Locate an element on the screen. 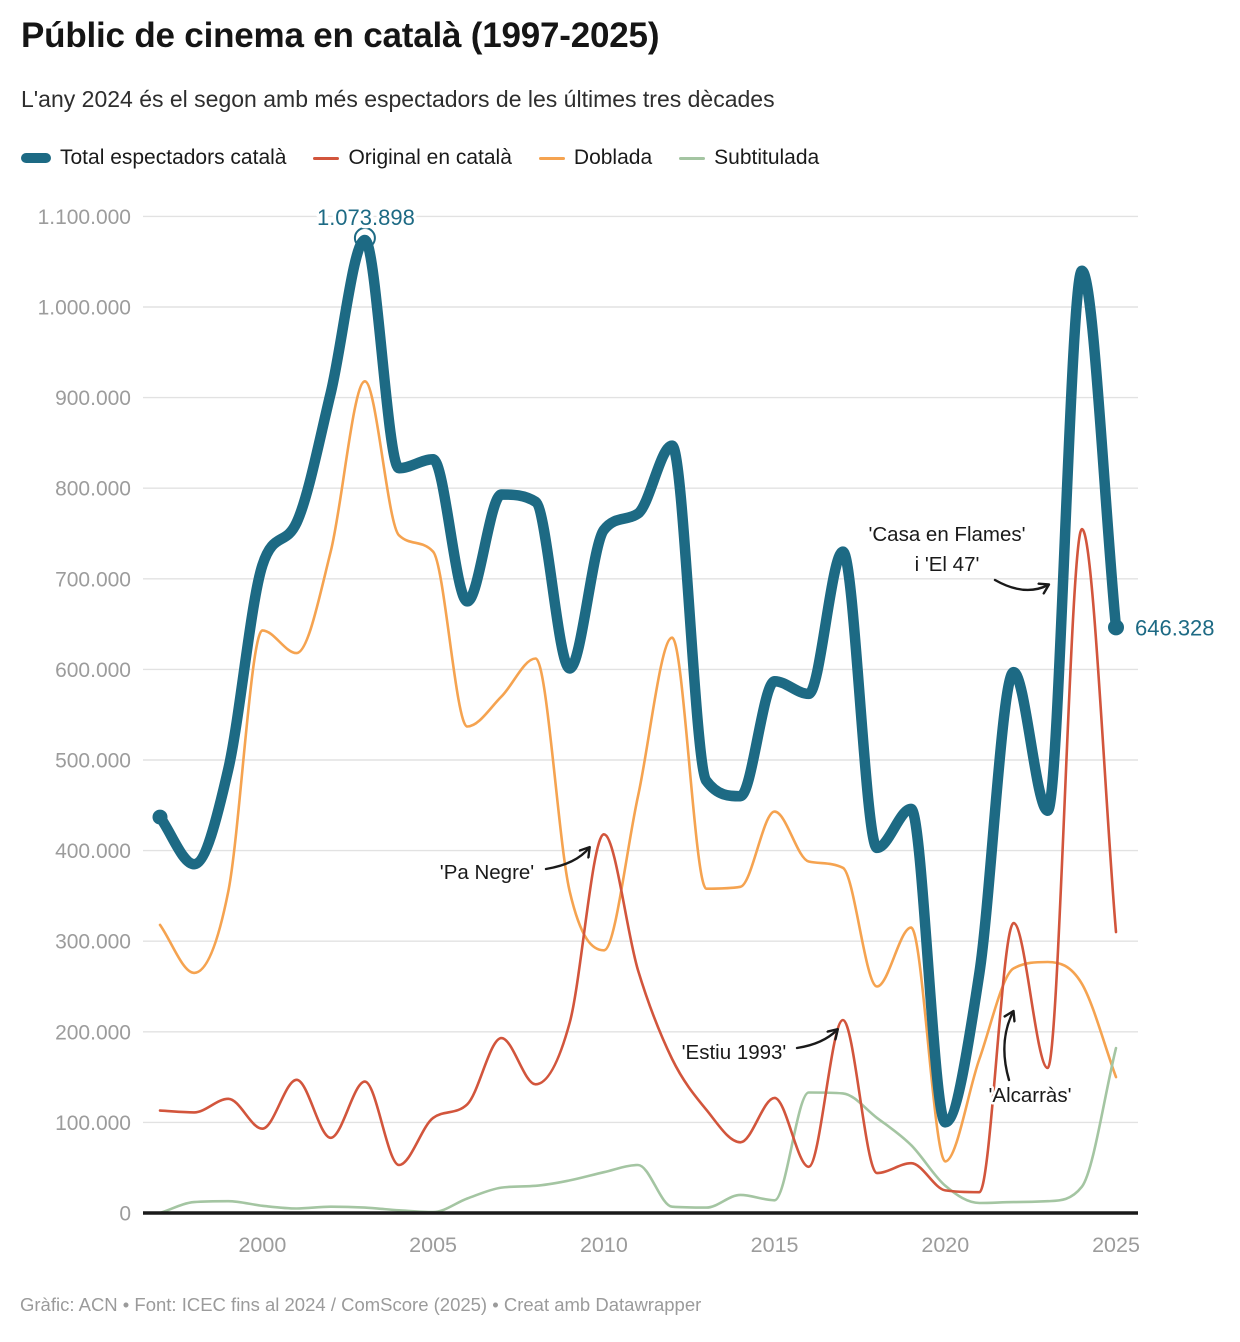  legend-item-subtitulada: Subtitulada is located at coordinates (749, 158).